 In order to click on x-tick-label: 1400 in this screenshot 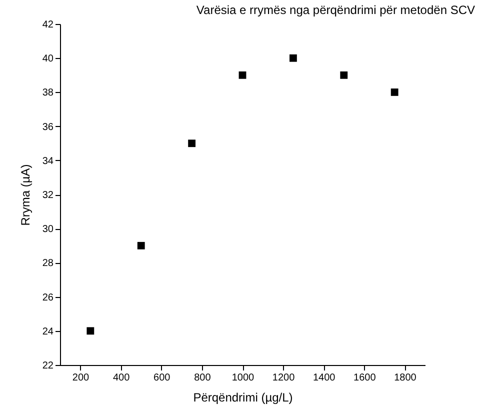, I will do `click(324, 378)`.